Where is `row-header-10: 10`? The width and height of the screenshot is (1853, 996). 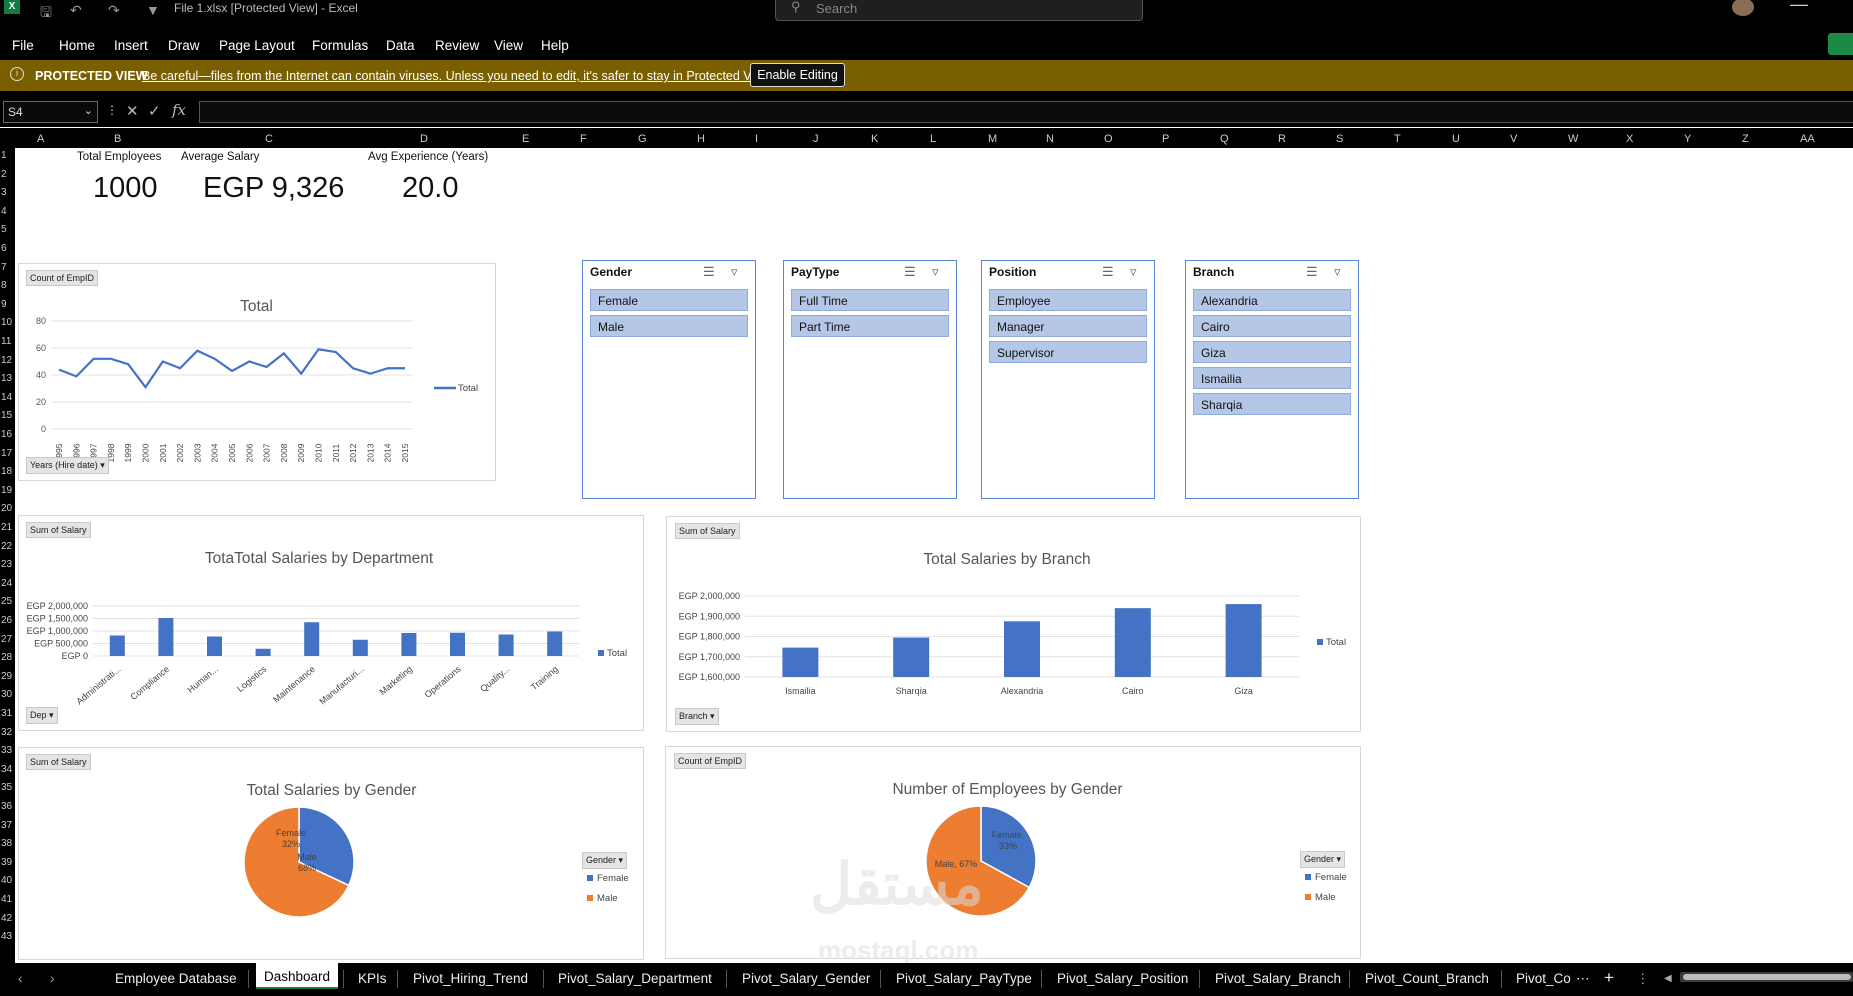
row-header-10: 10 is located at coordinates (7, 323).